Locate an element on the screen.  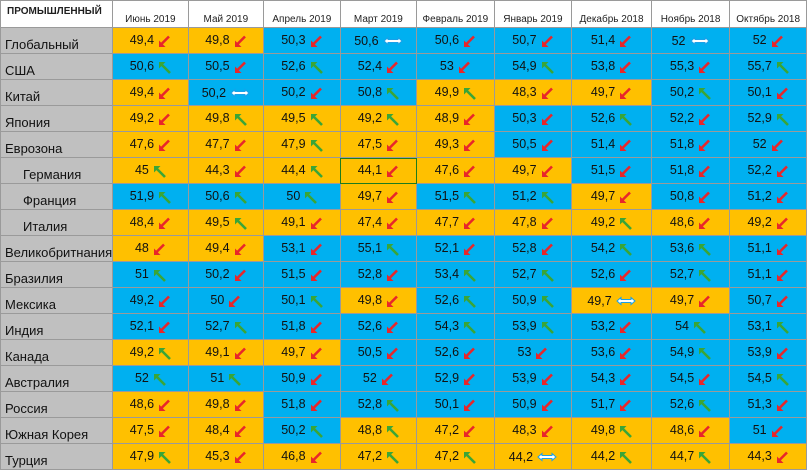
data-cell: 53,6 is located at coordinates (690, 248).